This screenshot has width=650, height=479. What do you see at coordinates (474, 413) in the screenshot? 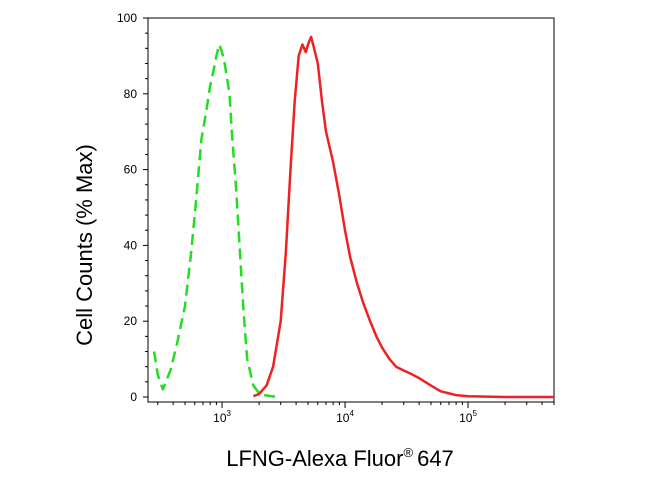
I see `x-tick-exponent: 5` at bounding box center [474, 413].